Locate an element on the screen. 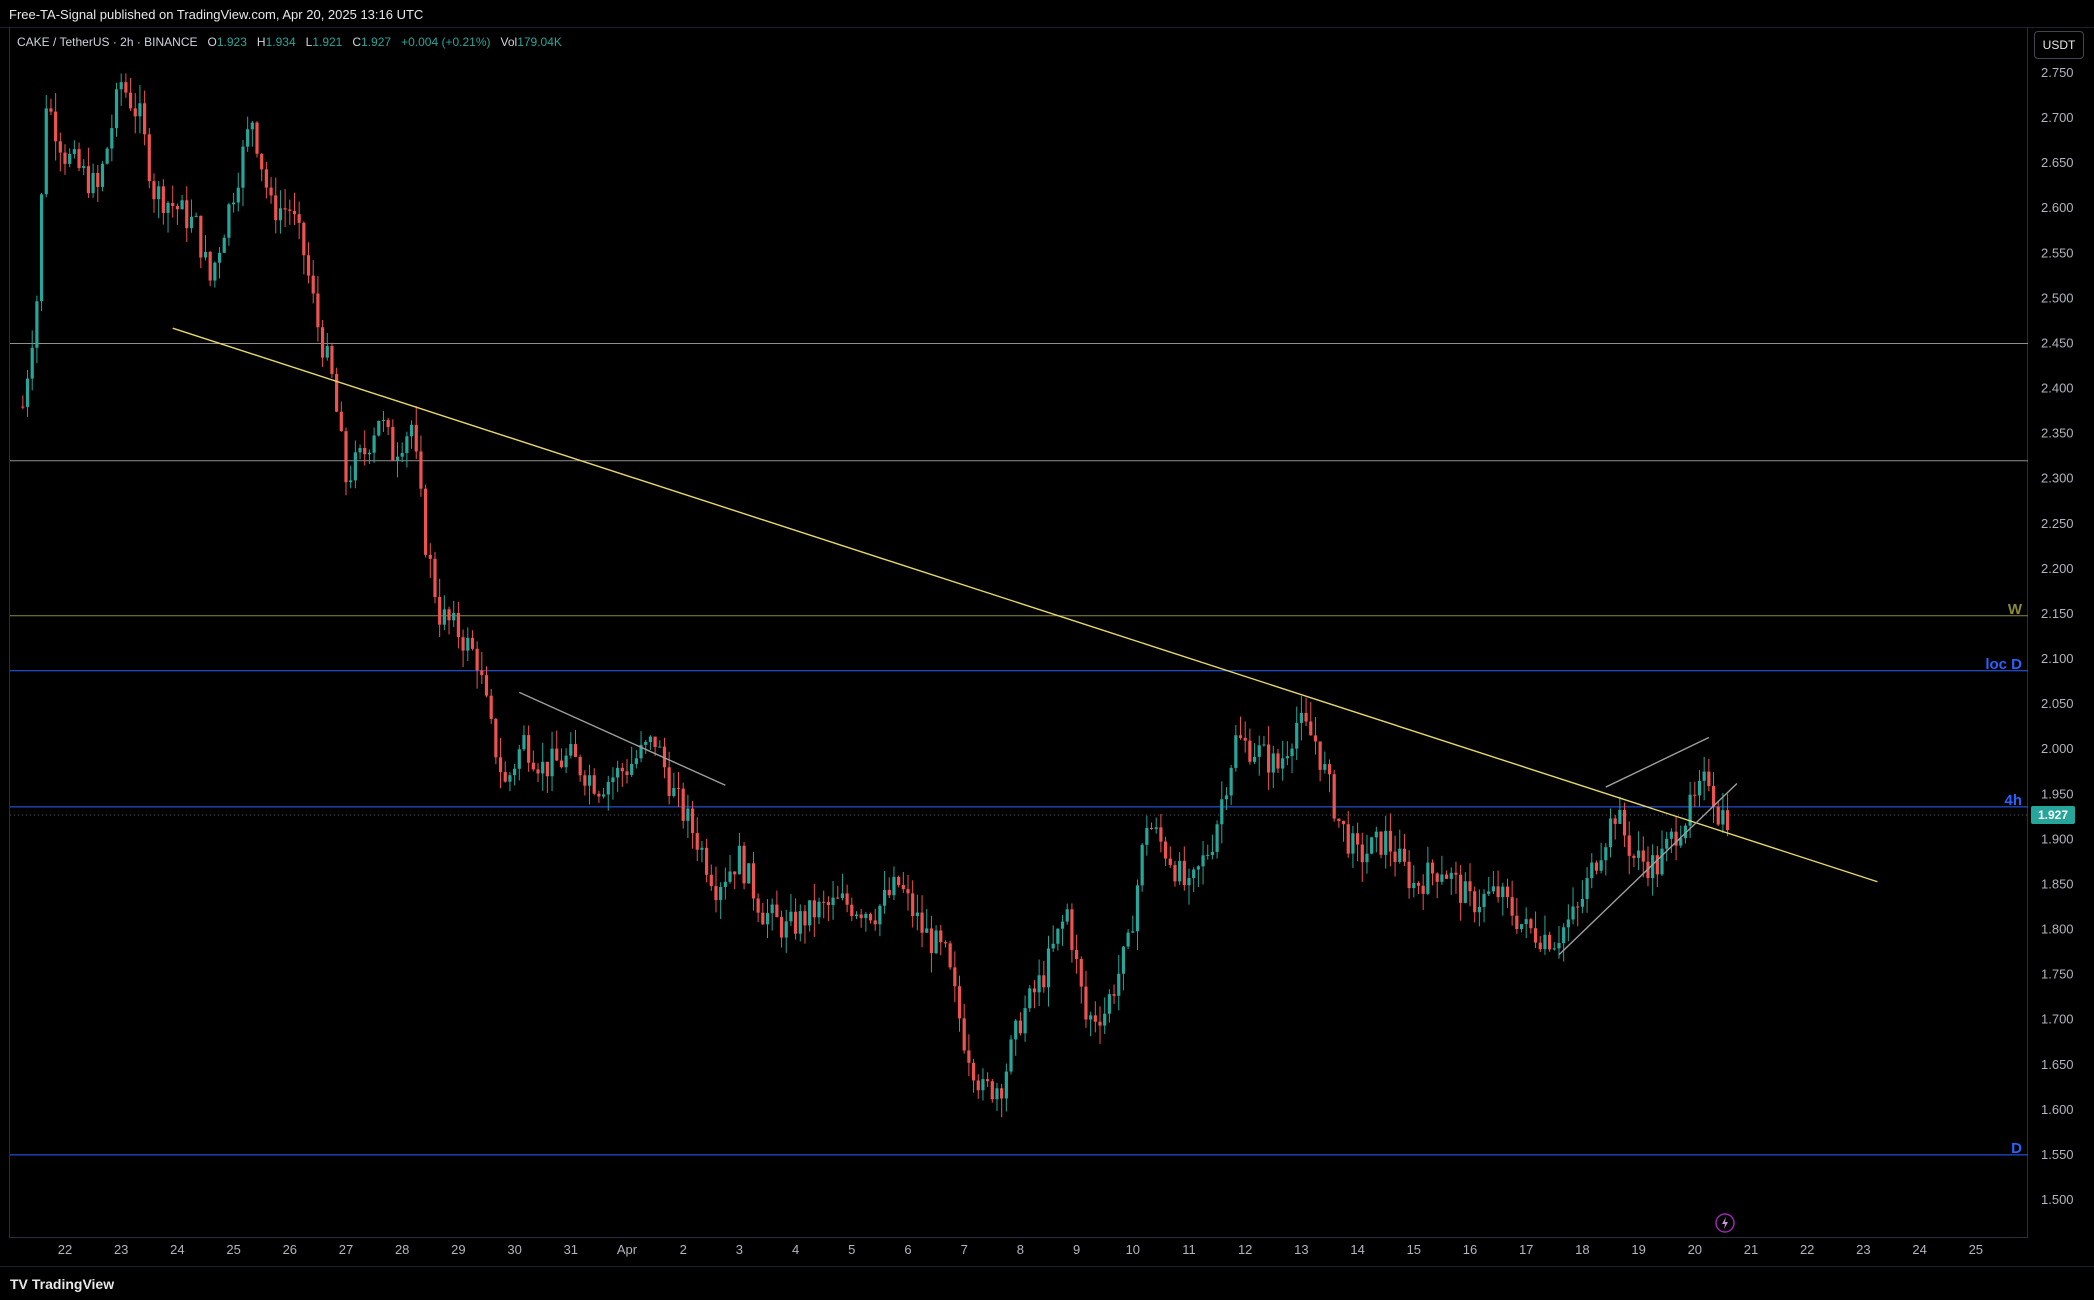 Image resolution: width=2094 pixels, height=1300 pixels. currency-button: USDT is located at coordinates (2059, 45).